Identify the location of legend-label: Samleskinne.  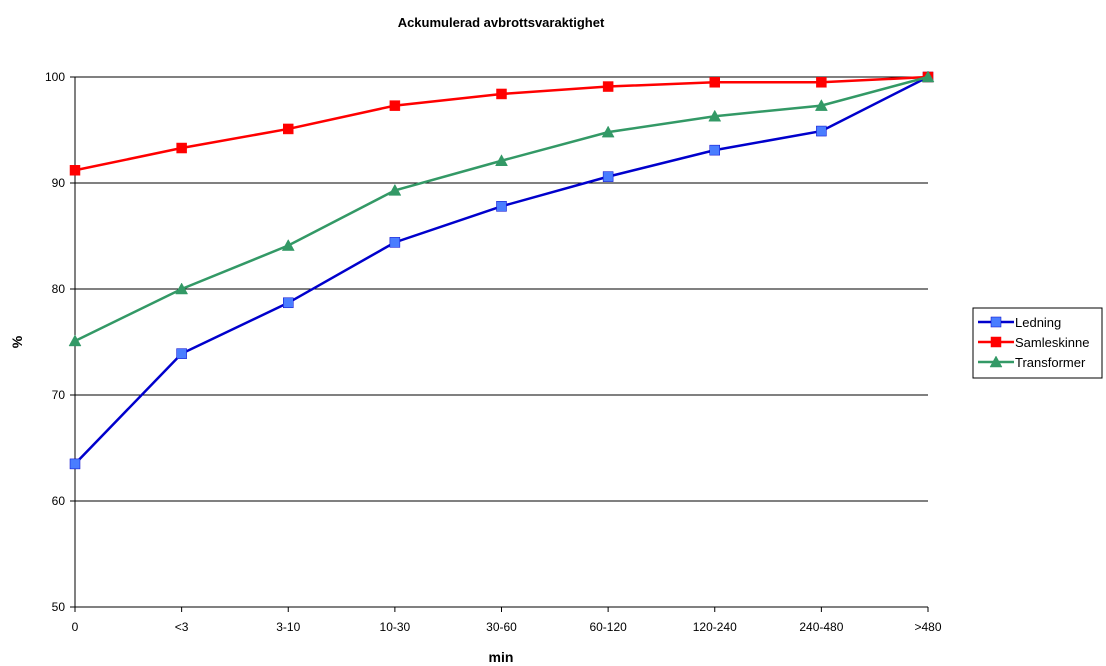
(1052, 342).